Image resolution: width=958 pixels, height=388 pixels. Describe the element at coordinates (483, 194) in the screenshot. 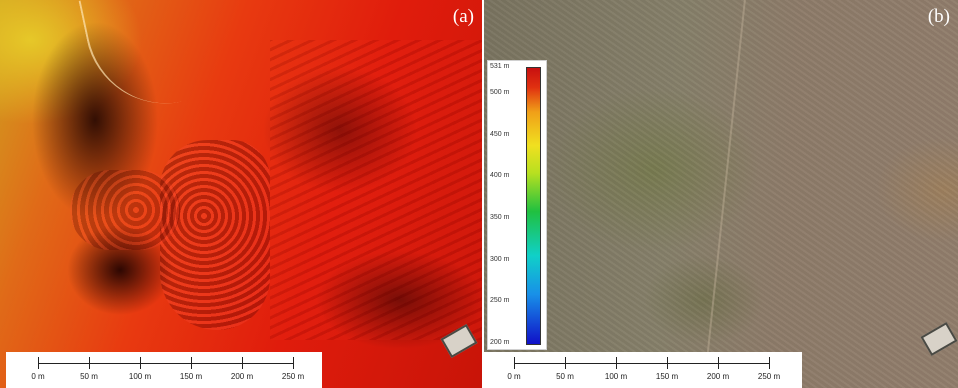

I see `panel-divider` at that location.